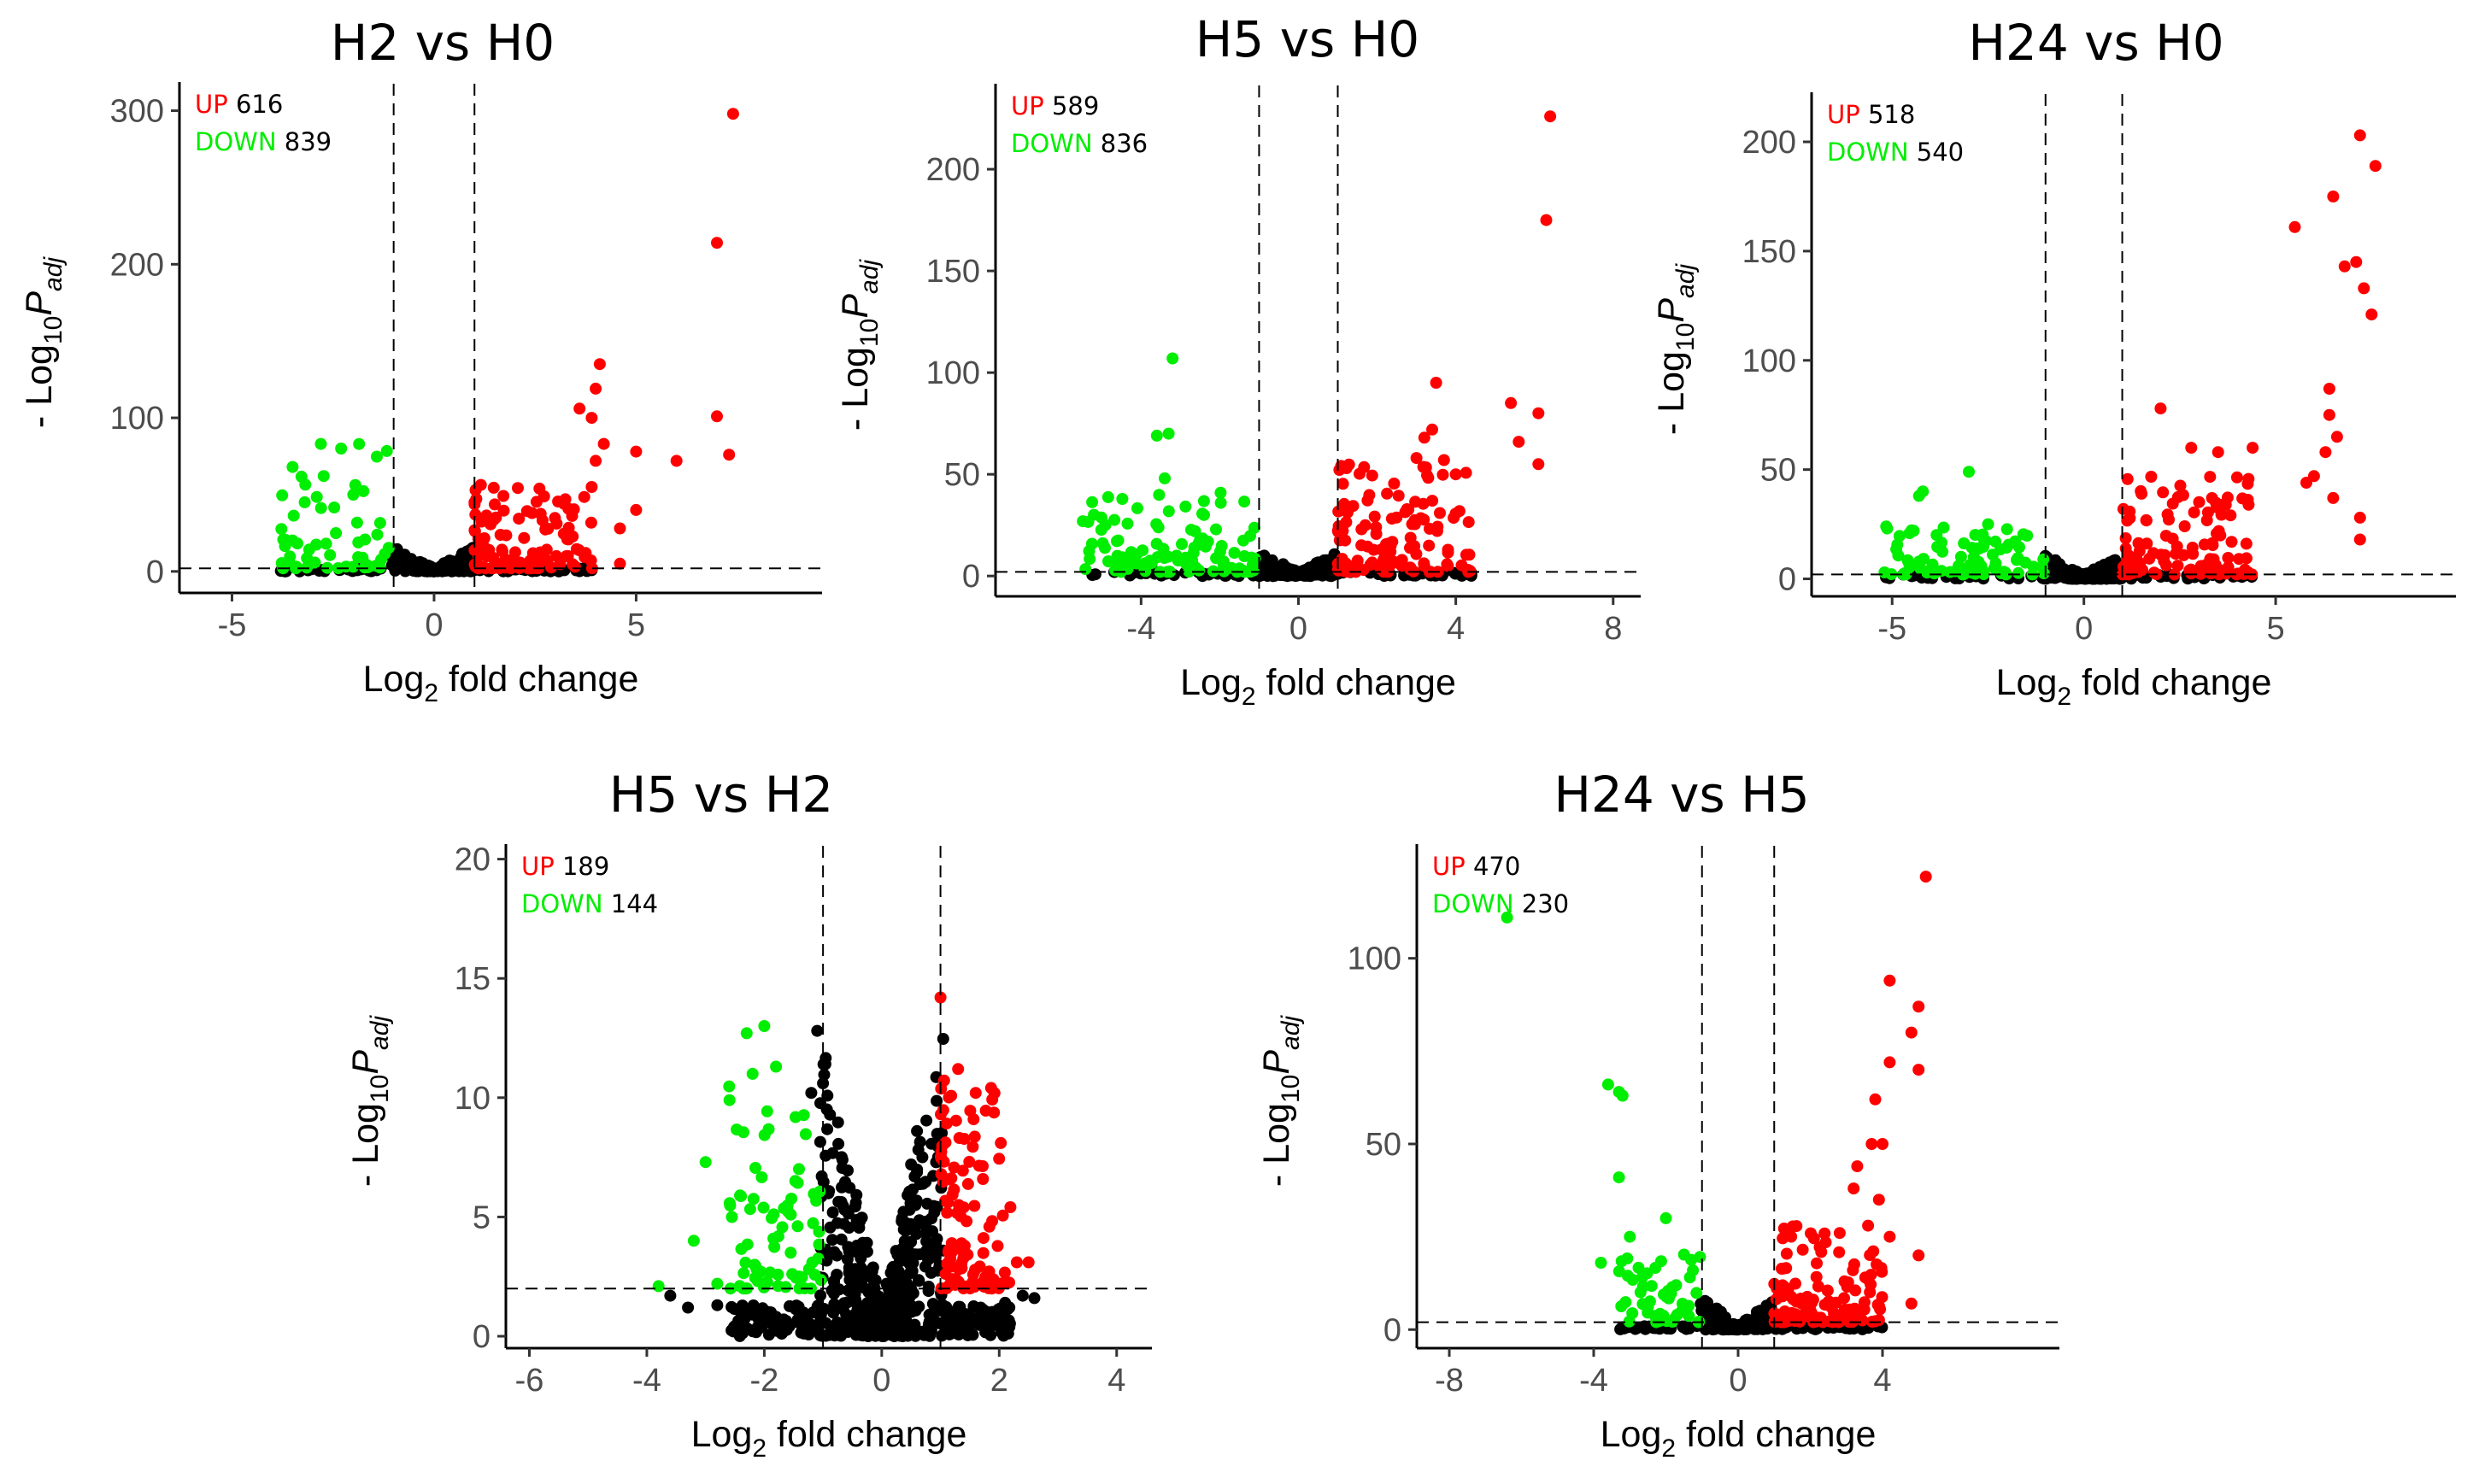 The image size is (2473, 1484). What do you see at coordinates (137, 265) in the screenshot?
I see `y-tick-label: 200` at bounding box center [137, 265].